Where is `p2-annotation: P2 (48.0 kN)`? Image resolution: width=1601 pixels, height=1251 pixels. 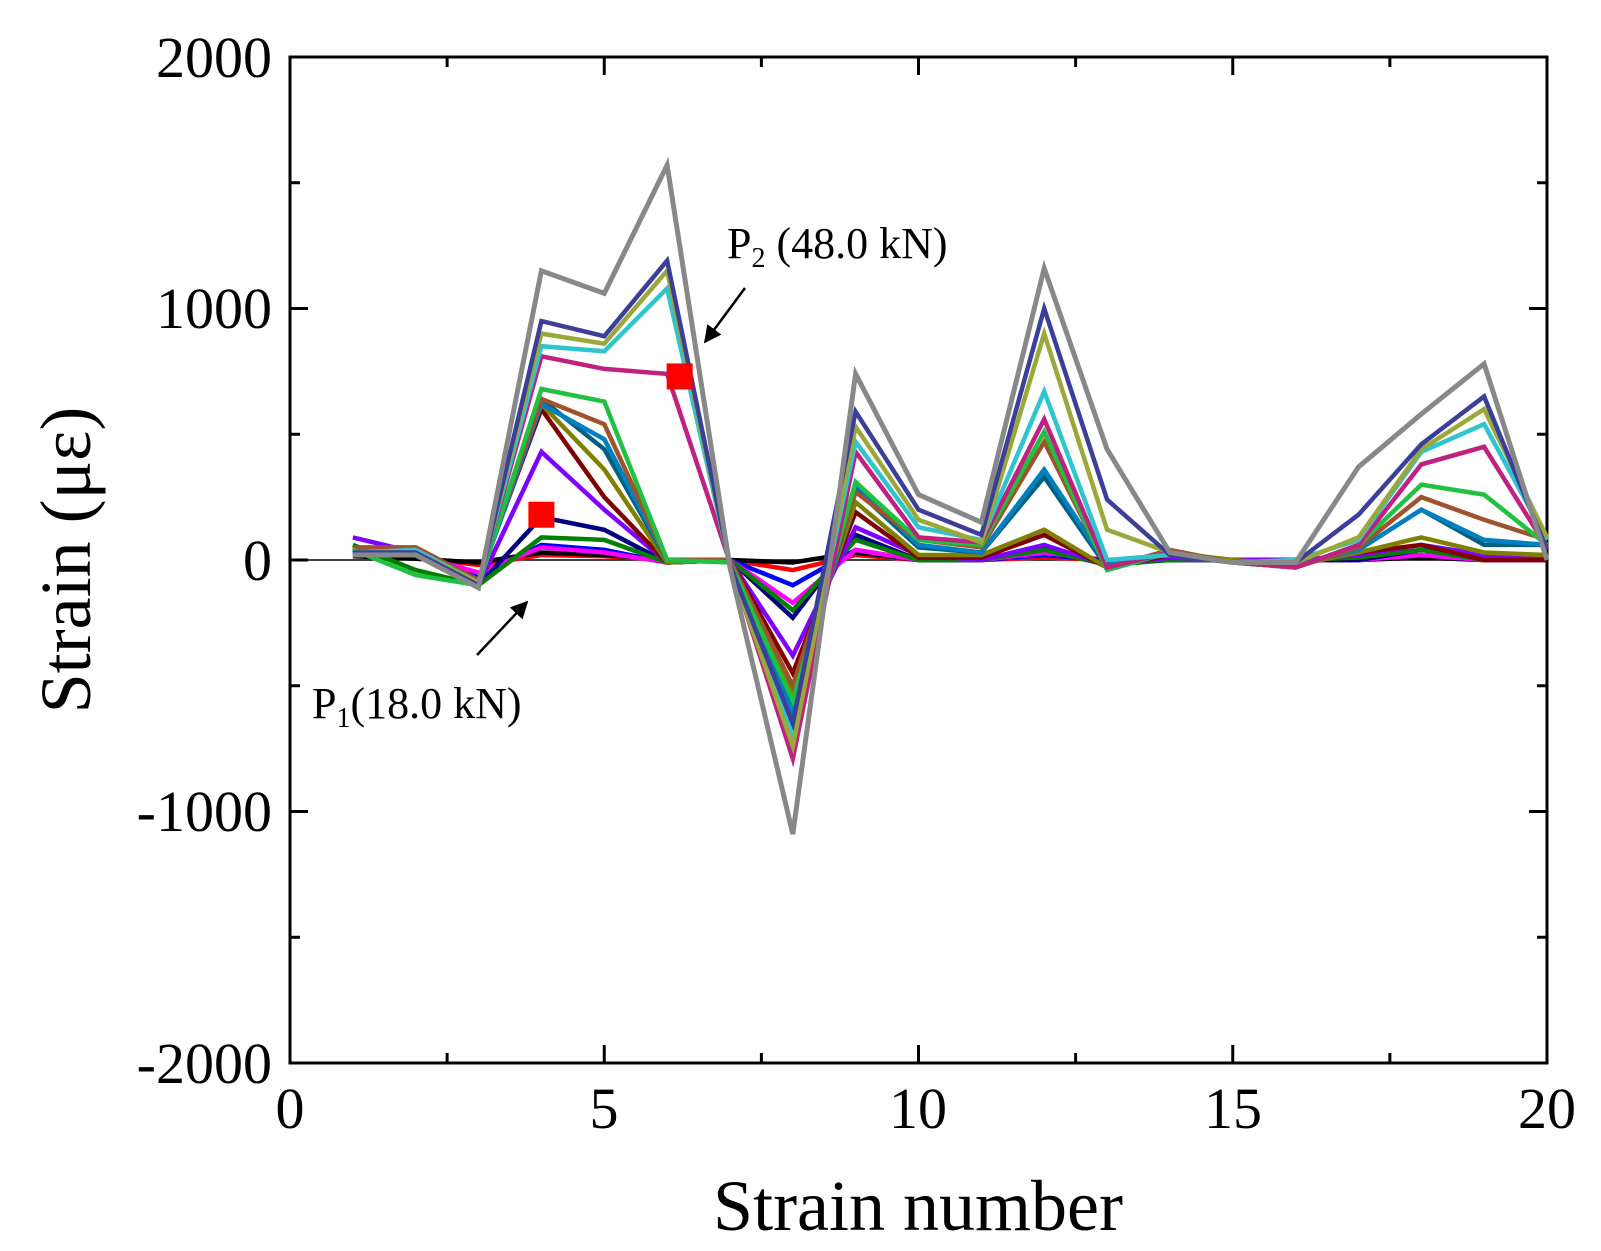
p2-annotation: P2 (48.0 kN) is located at coordinates (837, 246).